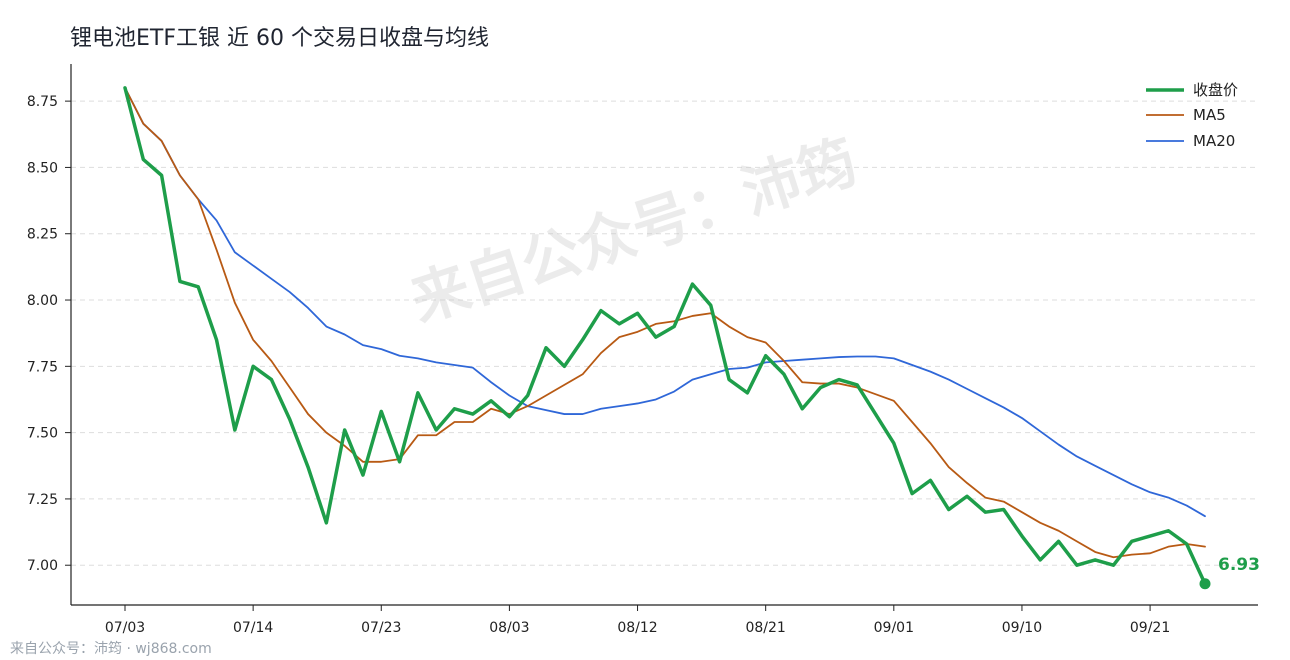 The width and height of the screenshot is (1290, 660). I want to click on last-point-marker, so click(1205, 584).